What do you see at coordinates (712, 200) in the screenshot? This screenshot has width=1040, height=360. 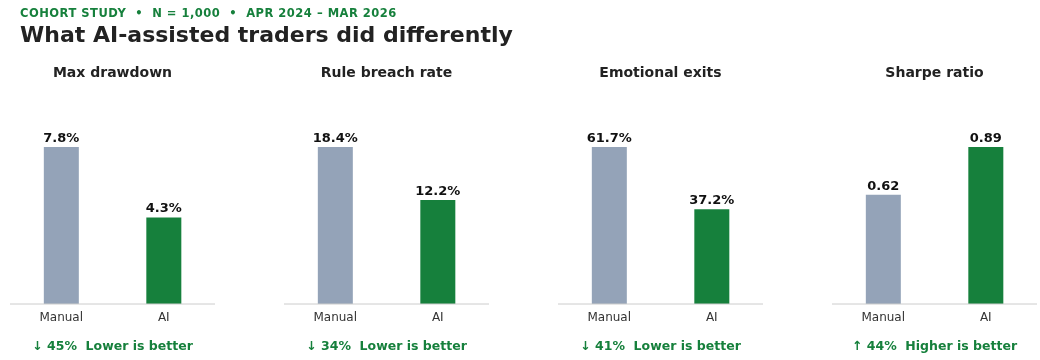 I see `data-label: 37.2%` at bounding box center [712, 200].